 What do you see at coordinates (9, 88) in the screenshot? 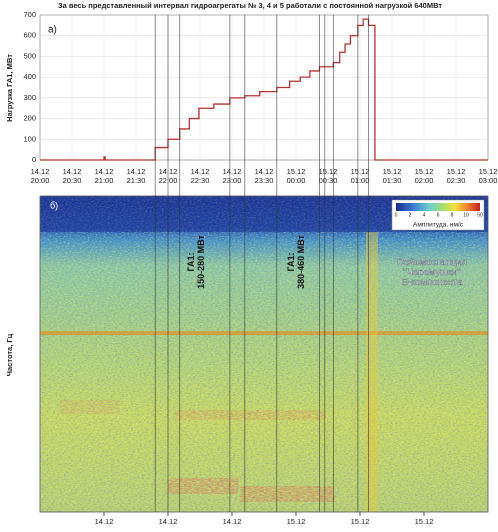
I see `y-axis-label: Нагрузка ГА1, МВт` at bounding box center [9, 88].